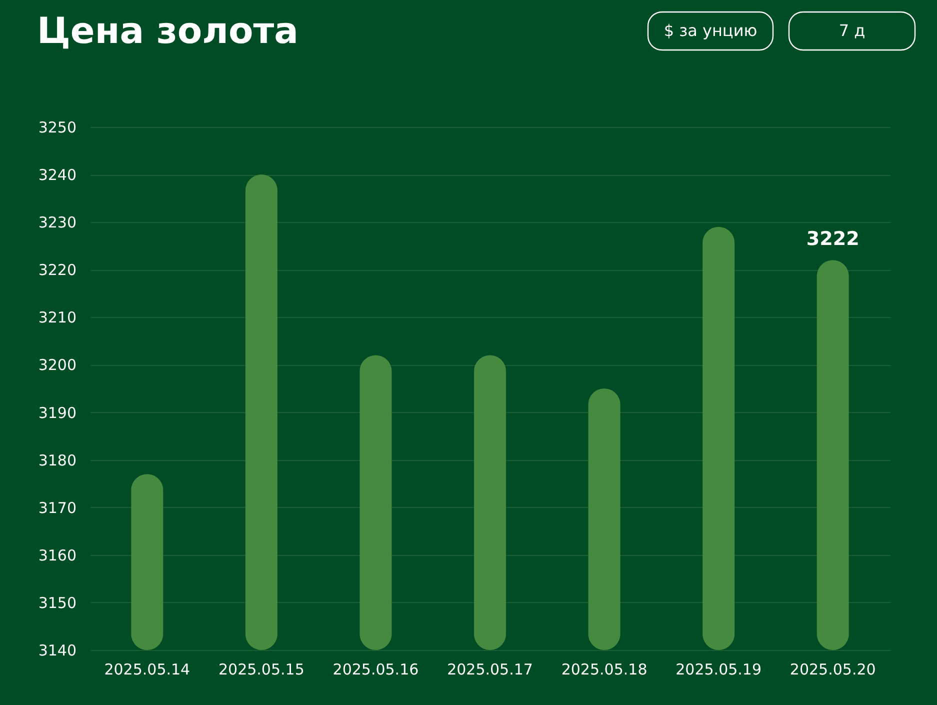 The height and width of the screenshot is (705, 937). What do you see at coordinates (711, 30) in the screenshot?
I see `text: $ за унцию` at bounding box center [711, 30].